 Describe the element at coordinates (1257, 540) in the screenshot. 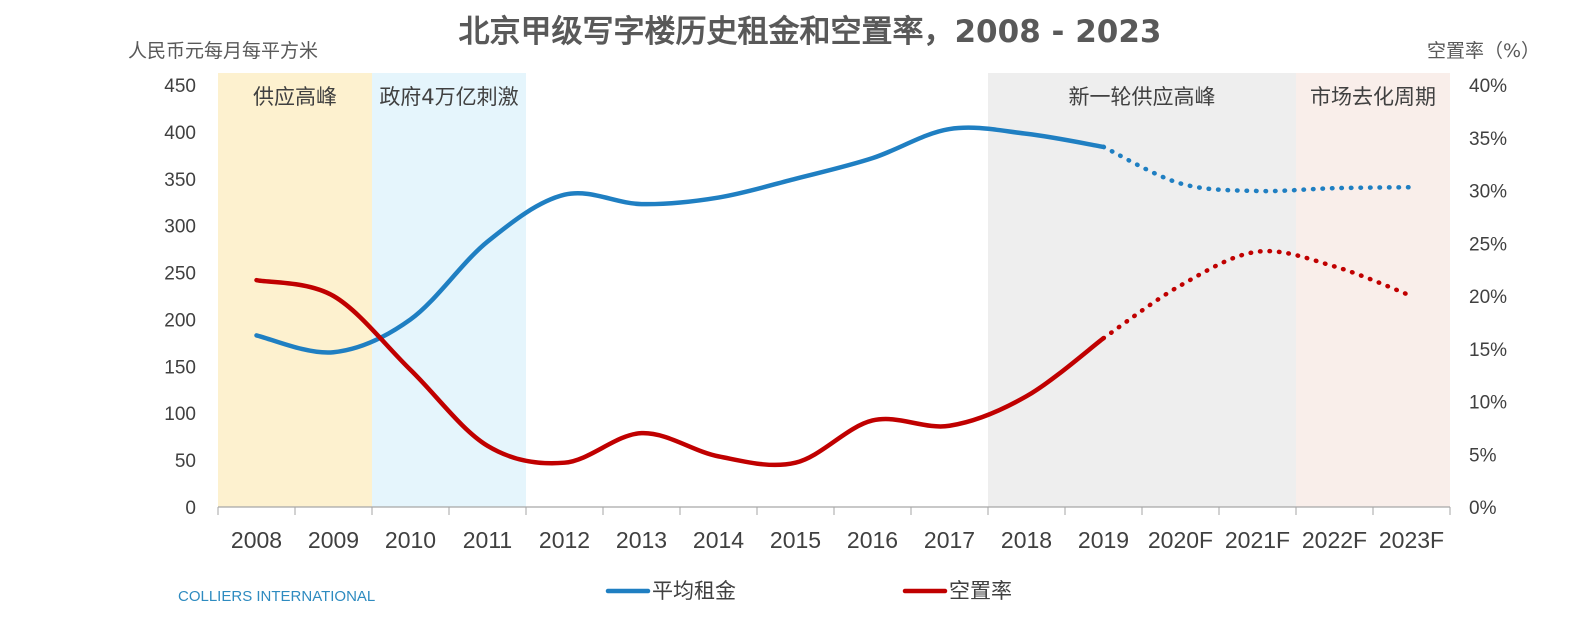

I see `x-tick-label: 2021F` at that location.